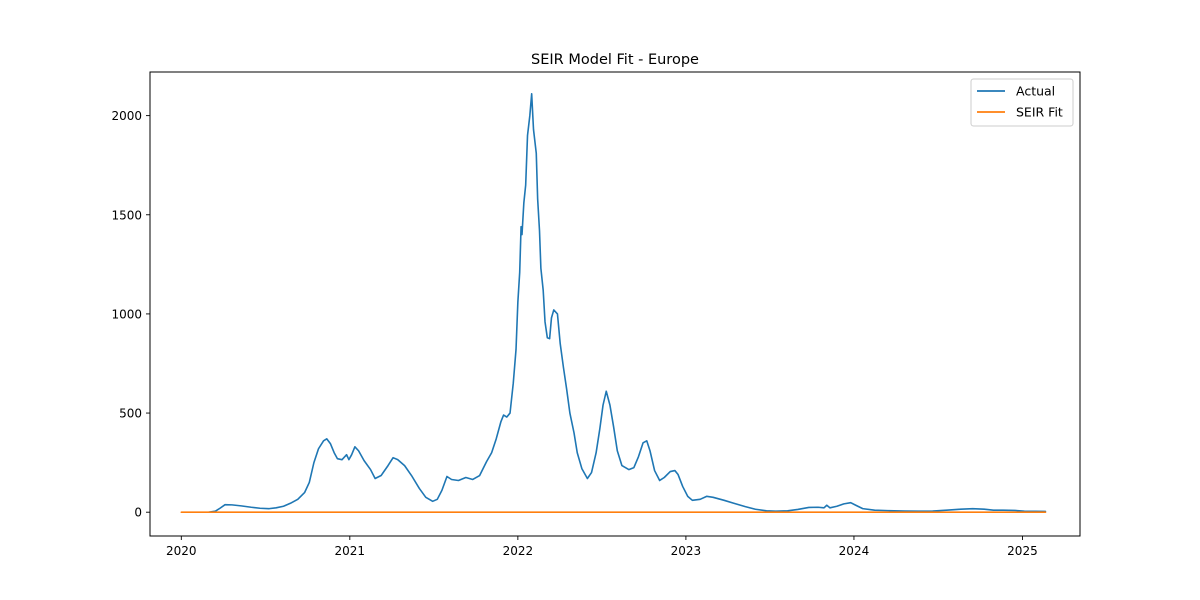 The height and width of the screenshot is (600, 1200). I want to click on y-tick-label: 1500, so click(126, 215).